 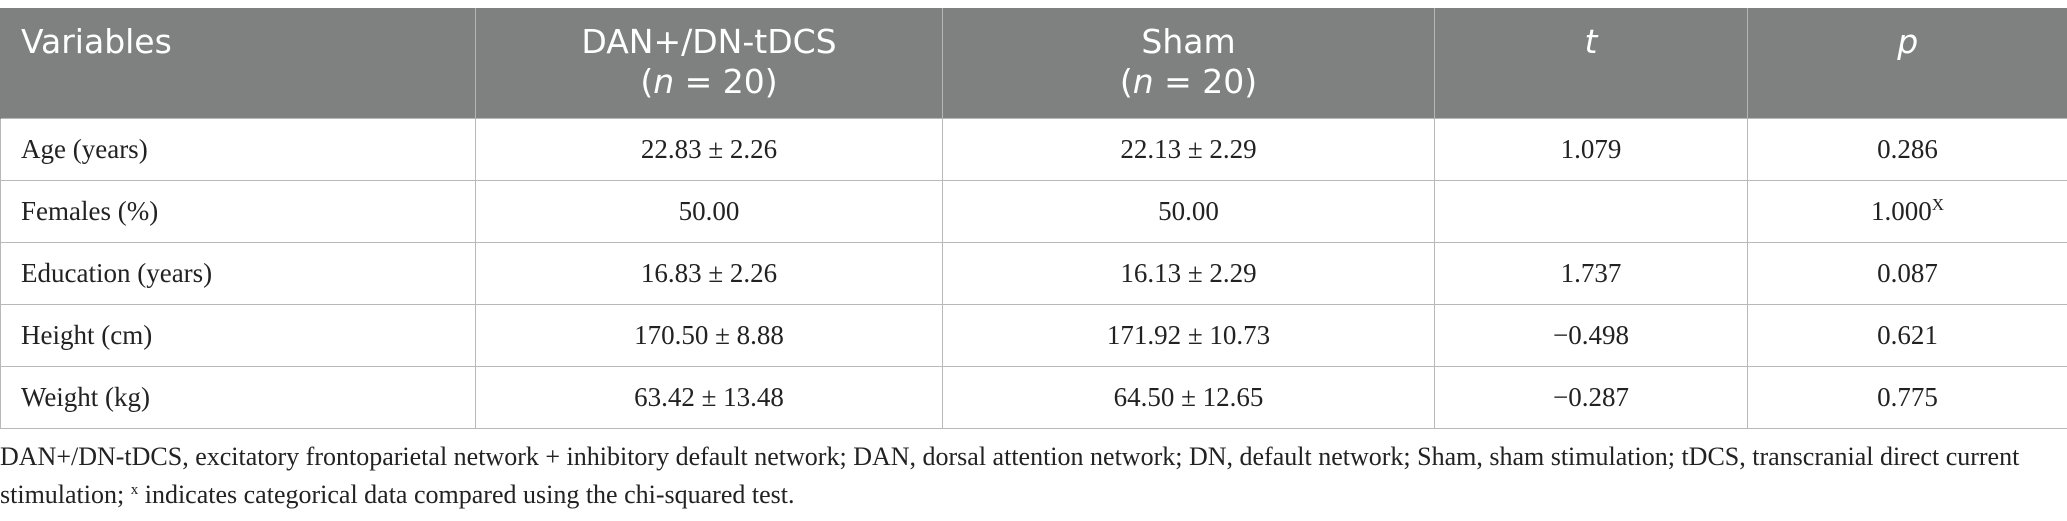 I want to click on cell-t: 1.737, so click(x=1591, y=273).